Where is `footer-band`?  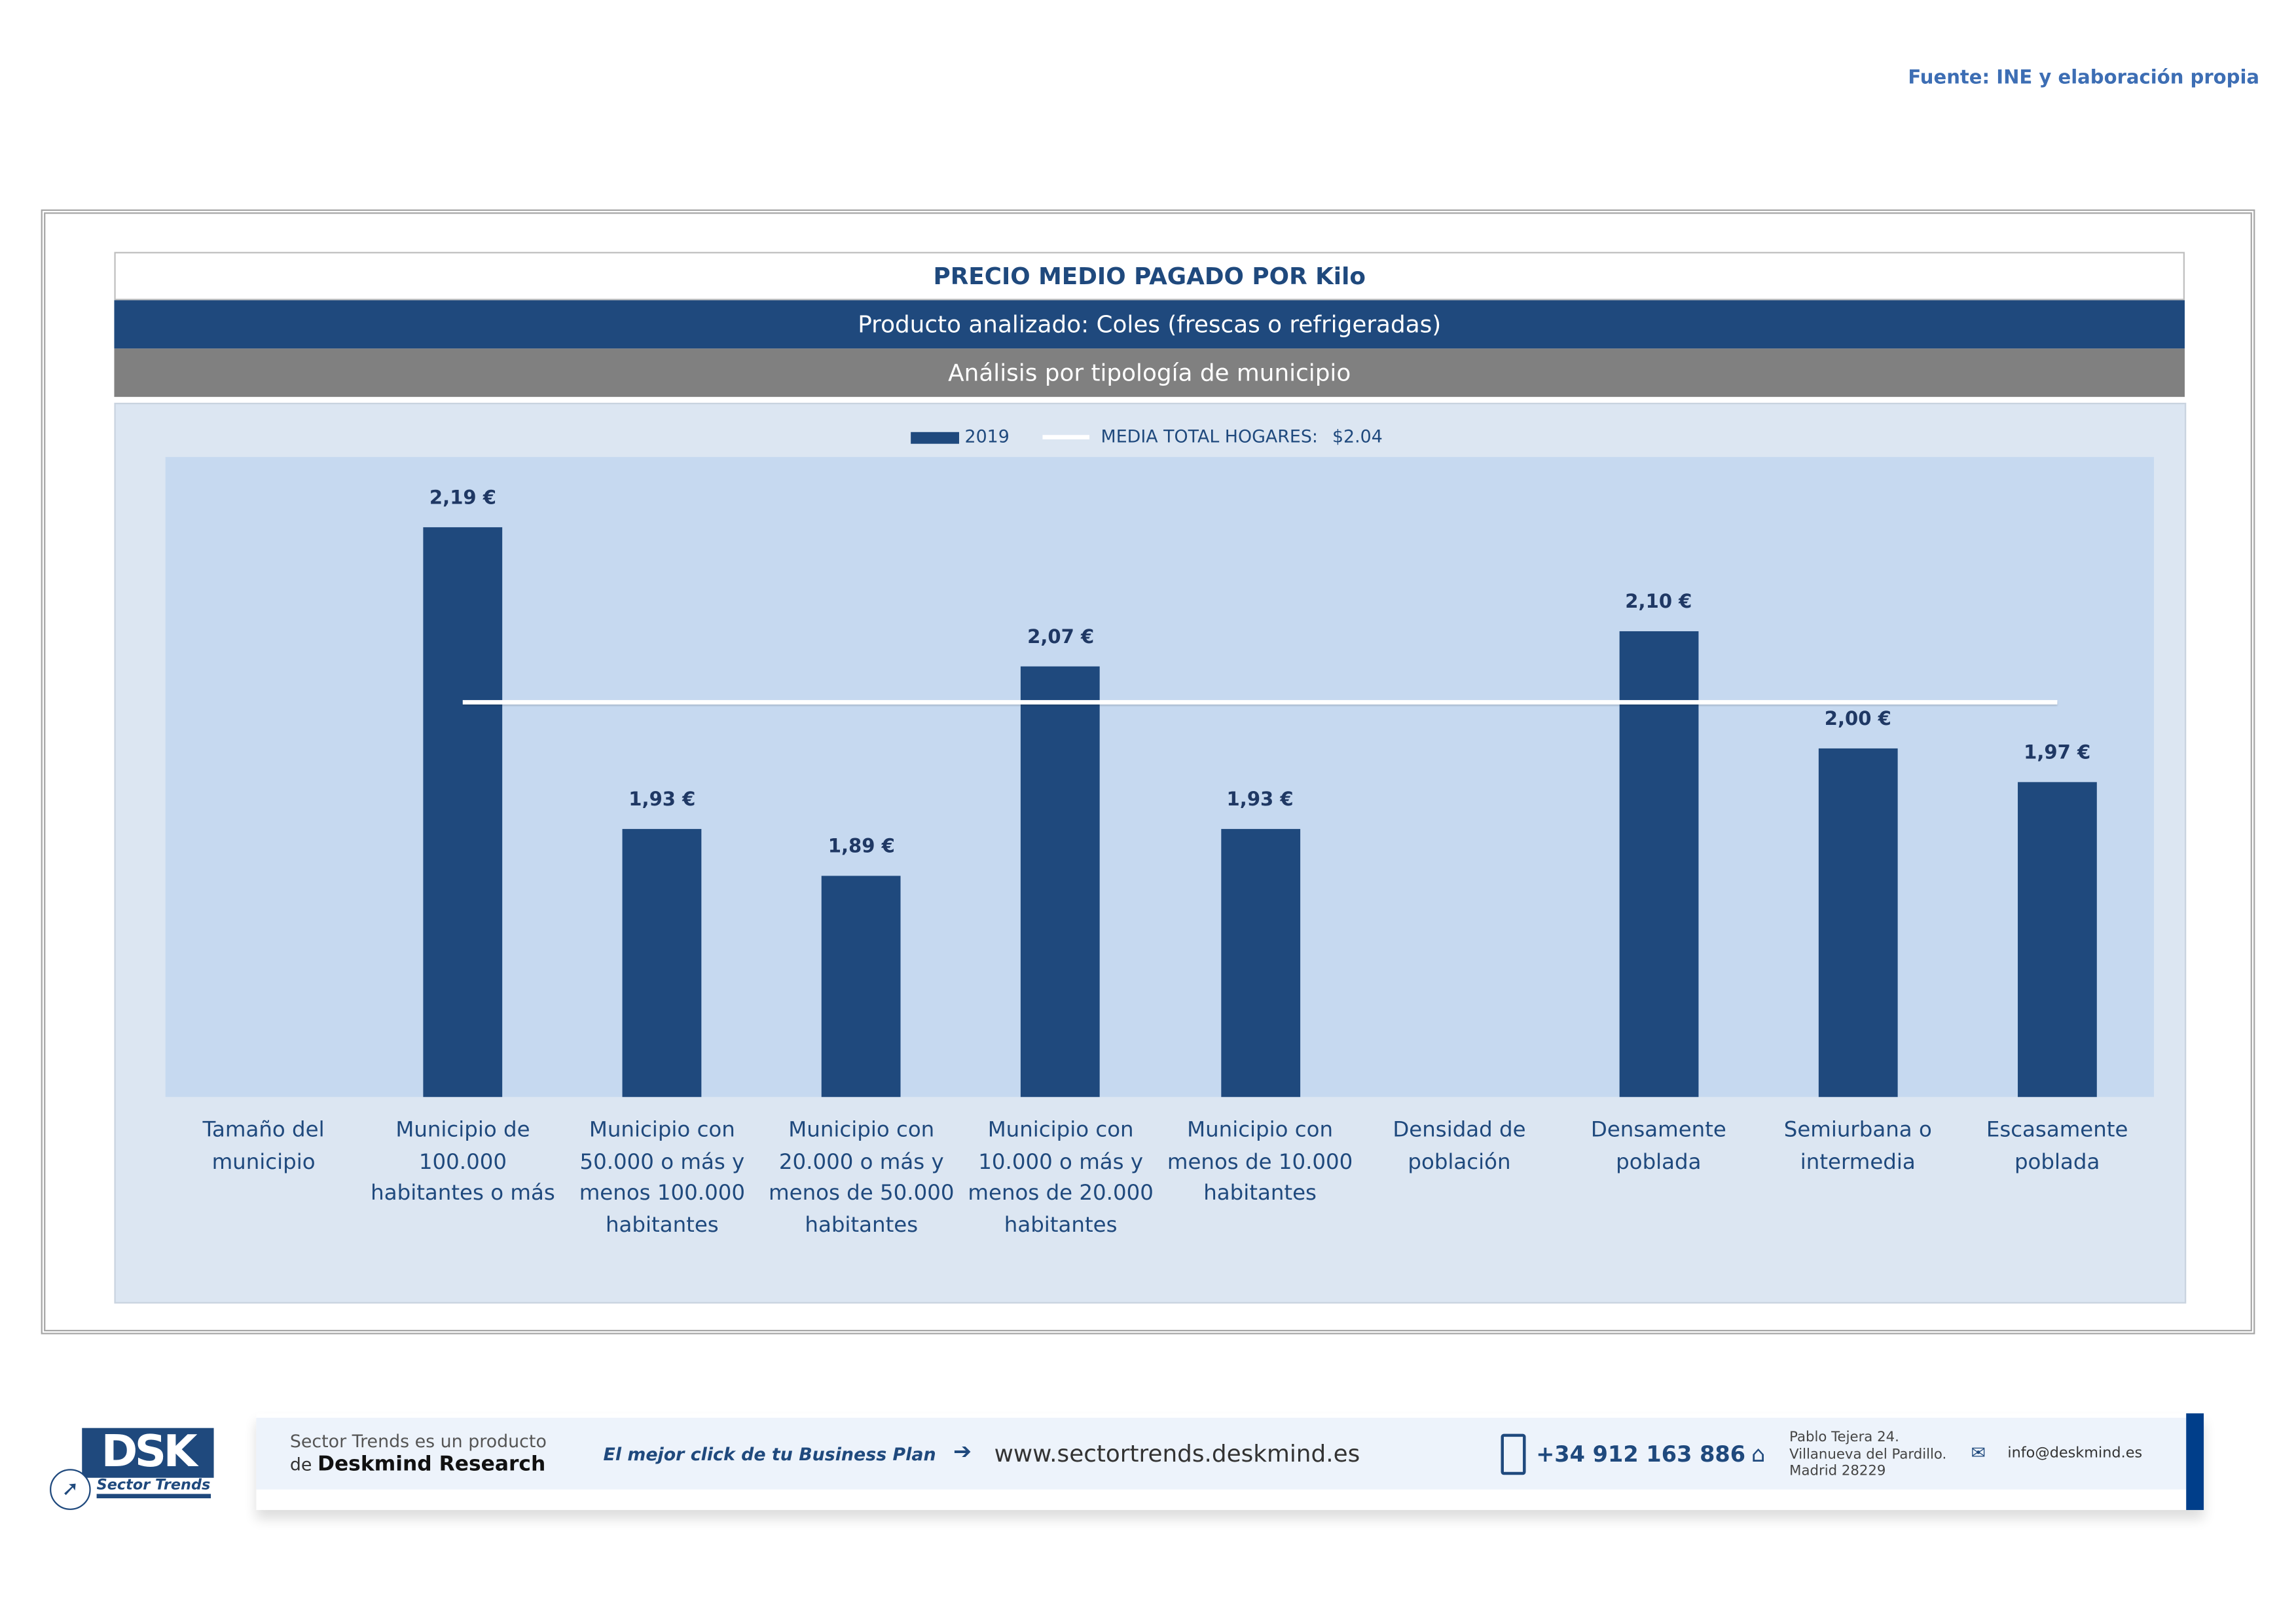 footer-band is located at coordinates (1221, 1454).